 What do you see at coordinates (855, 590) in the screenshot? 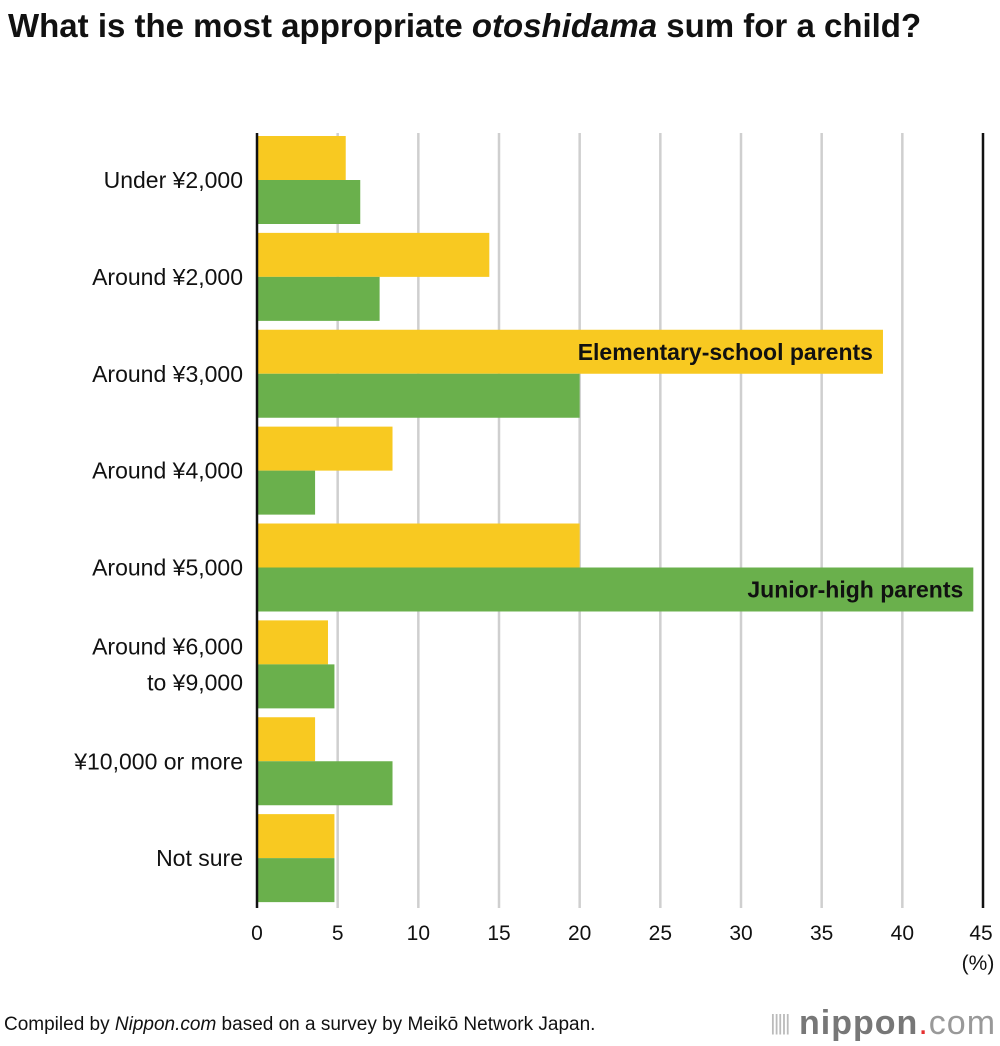
I see `series-label: Junior-high parents` at bounding box center [855, 590].